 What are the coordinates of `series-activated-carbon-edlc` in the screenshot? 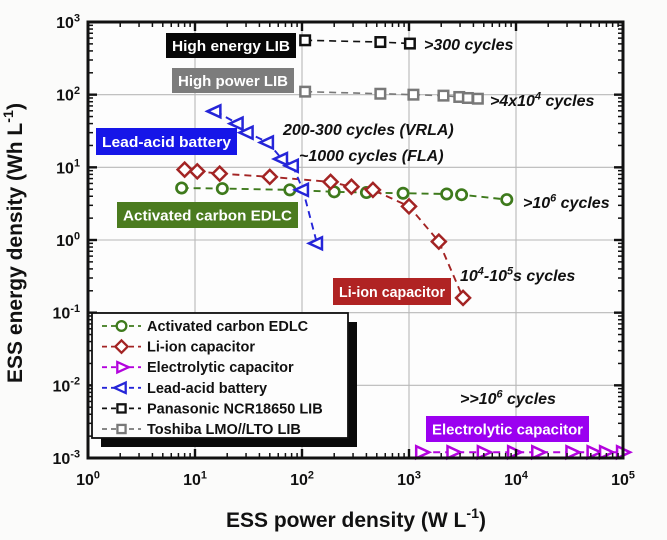 It's located at (344, 194).